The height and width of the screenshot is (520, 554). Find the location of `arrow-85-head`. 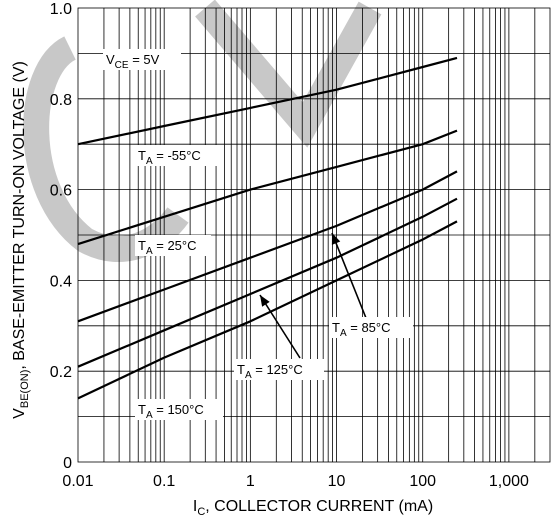

arrow-85-head is located at coordinates (336, 239).